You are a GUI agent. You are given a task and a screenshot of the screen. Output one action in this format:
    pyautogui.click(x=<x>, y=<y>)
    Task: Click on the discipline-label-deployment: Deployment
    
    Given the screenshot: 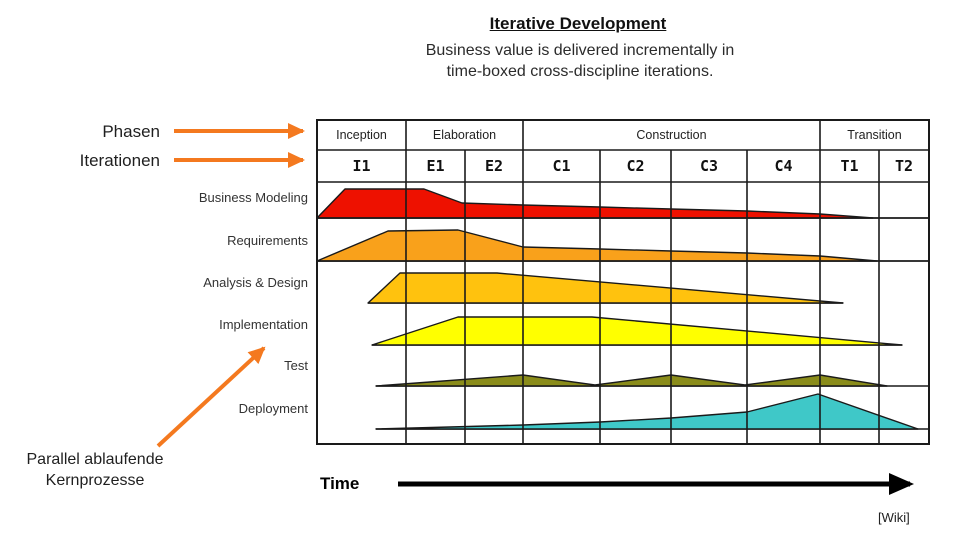 What is the action you would take?
    pyautogui.click(x=273, y=408)
    